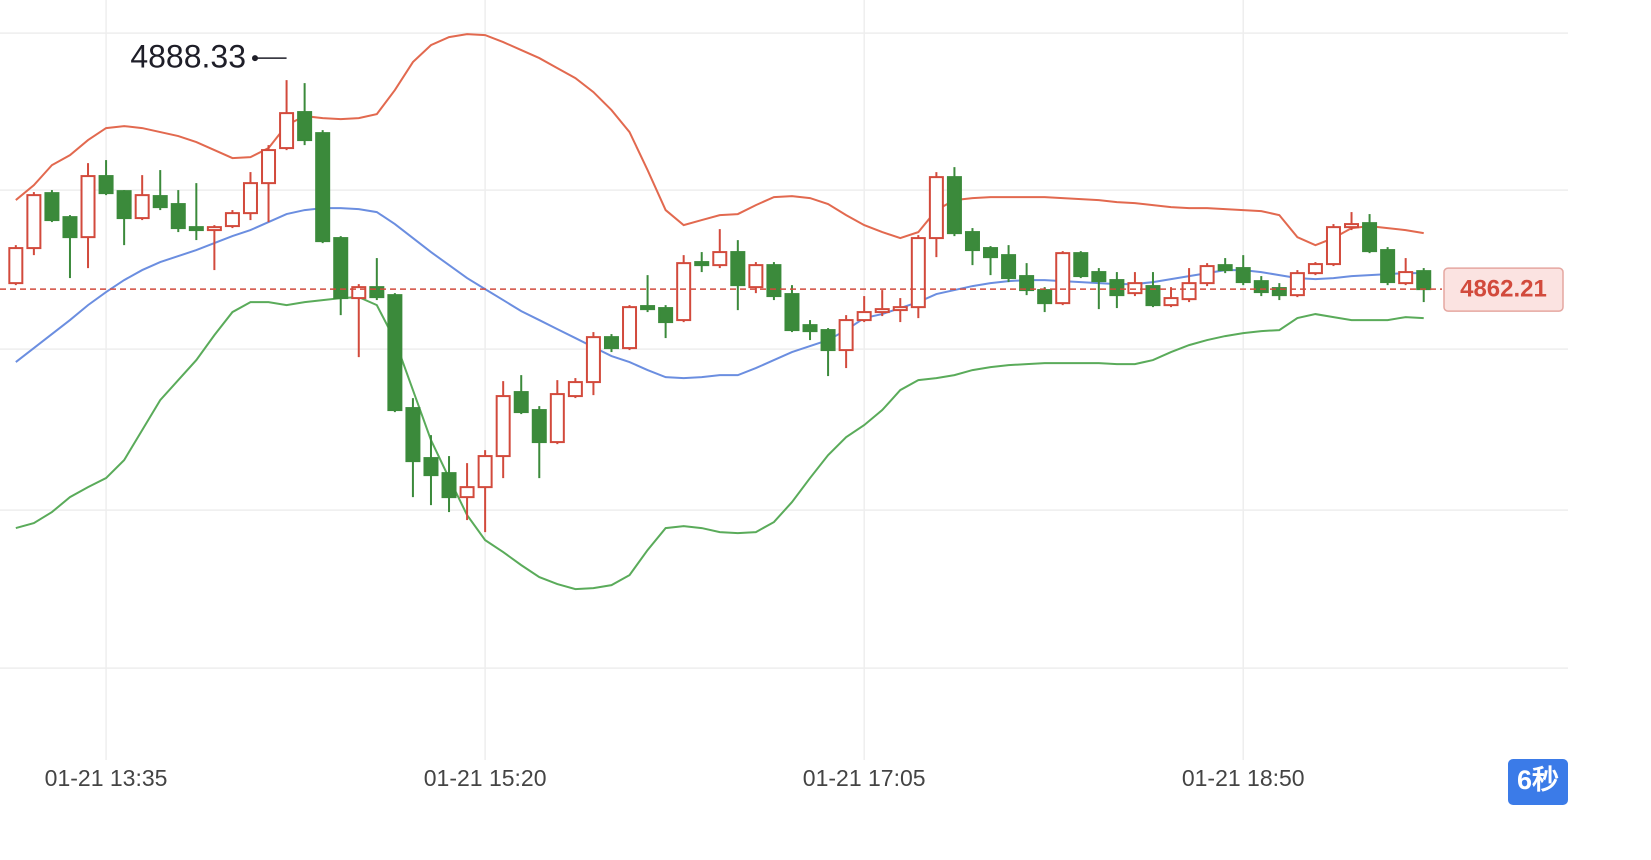 The image size is (1651, 860). Describe the element at coordinates (106, 778) in the screenshot. I see `x-tick-label: 01-21 13:35` at that location.